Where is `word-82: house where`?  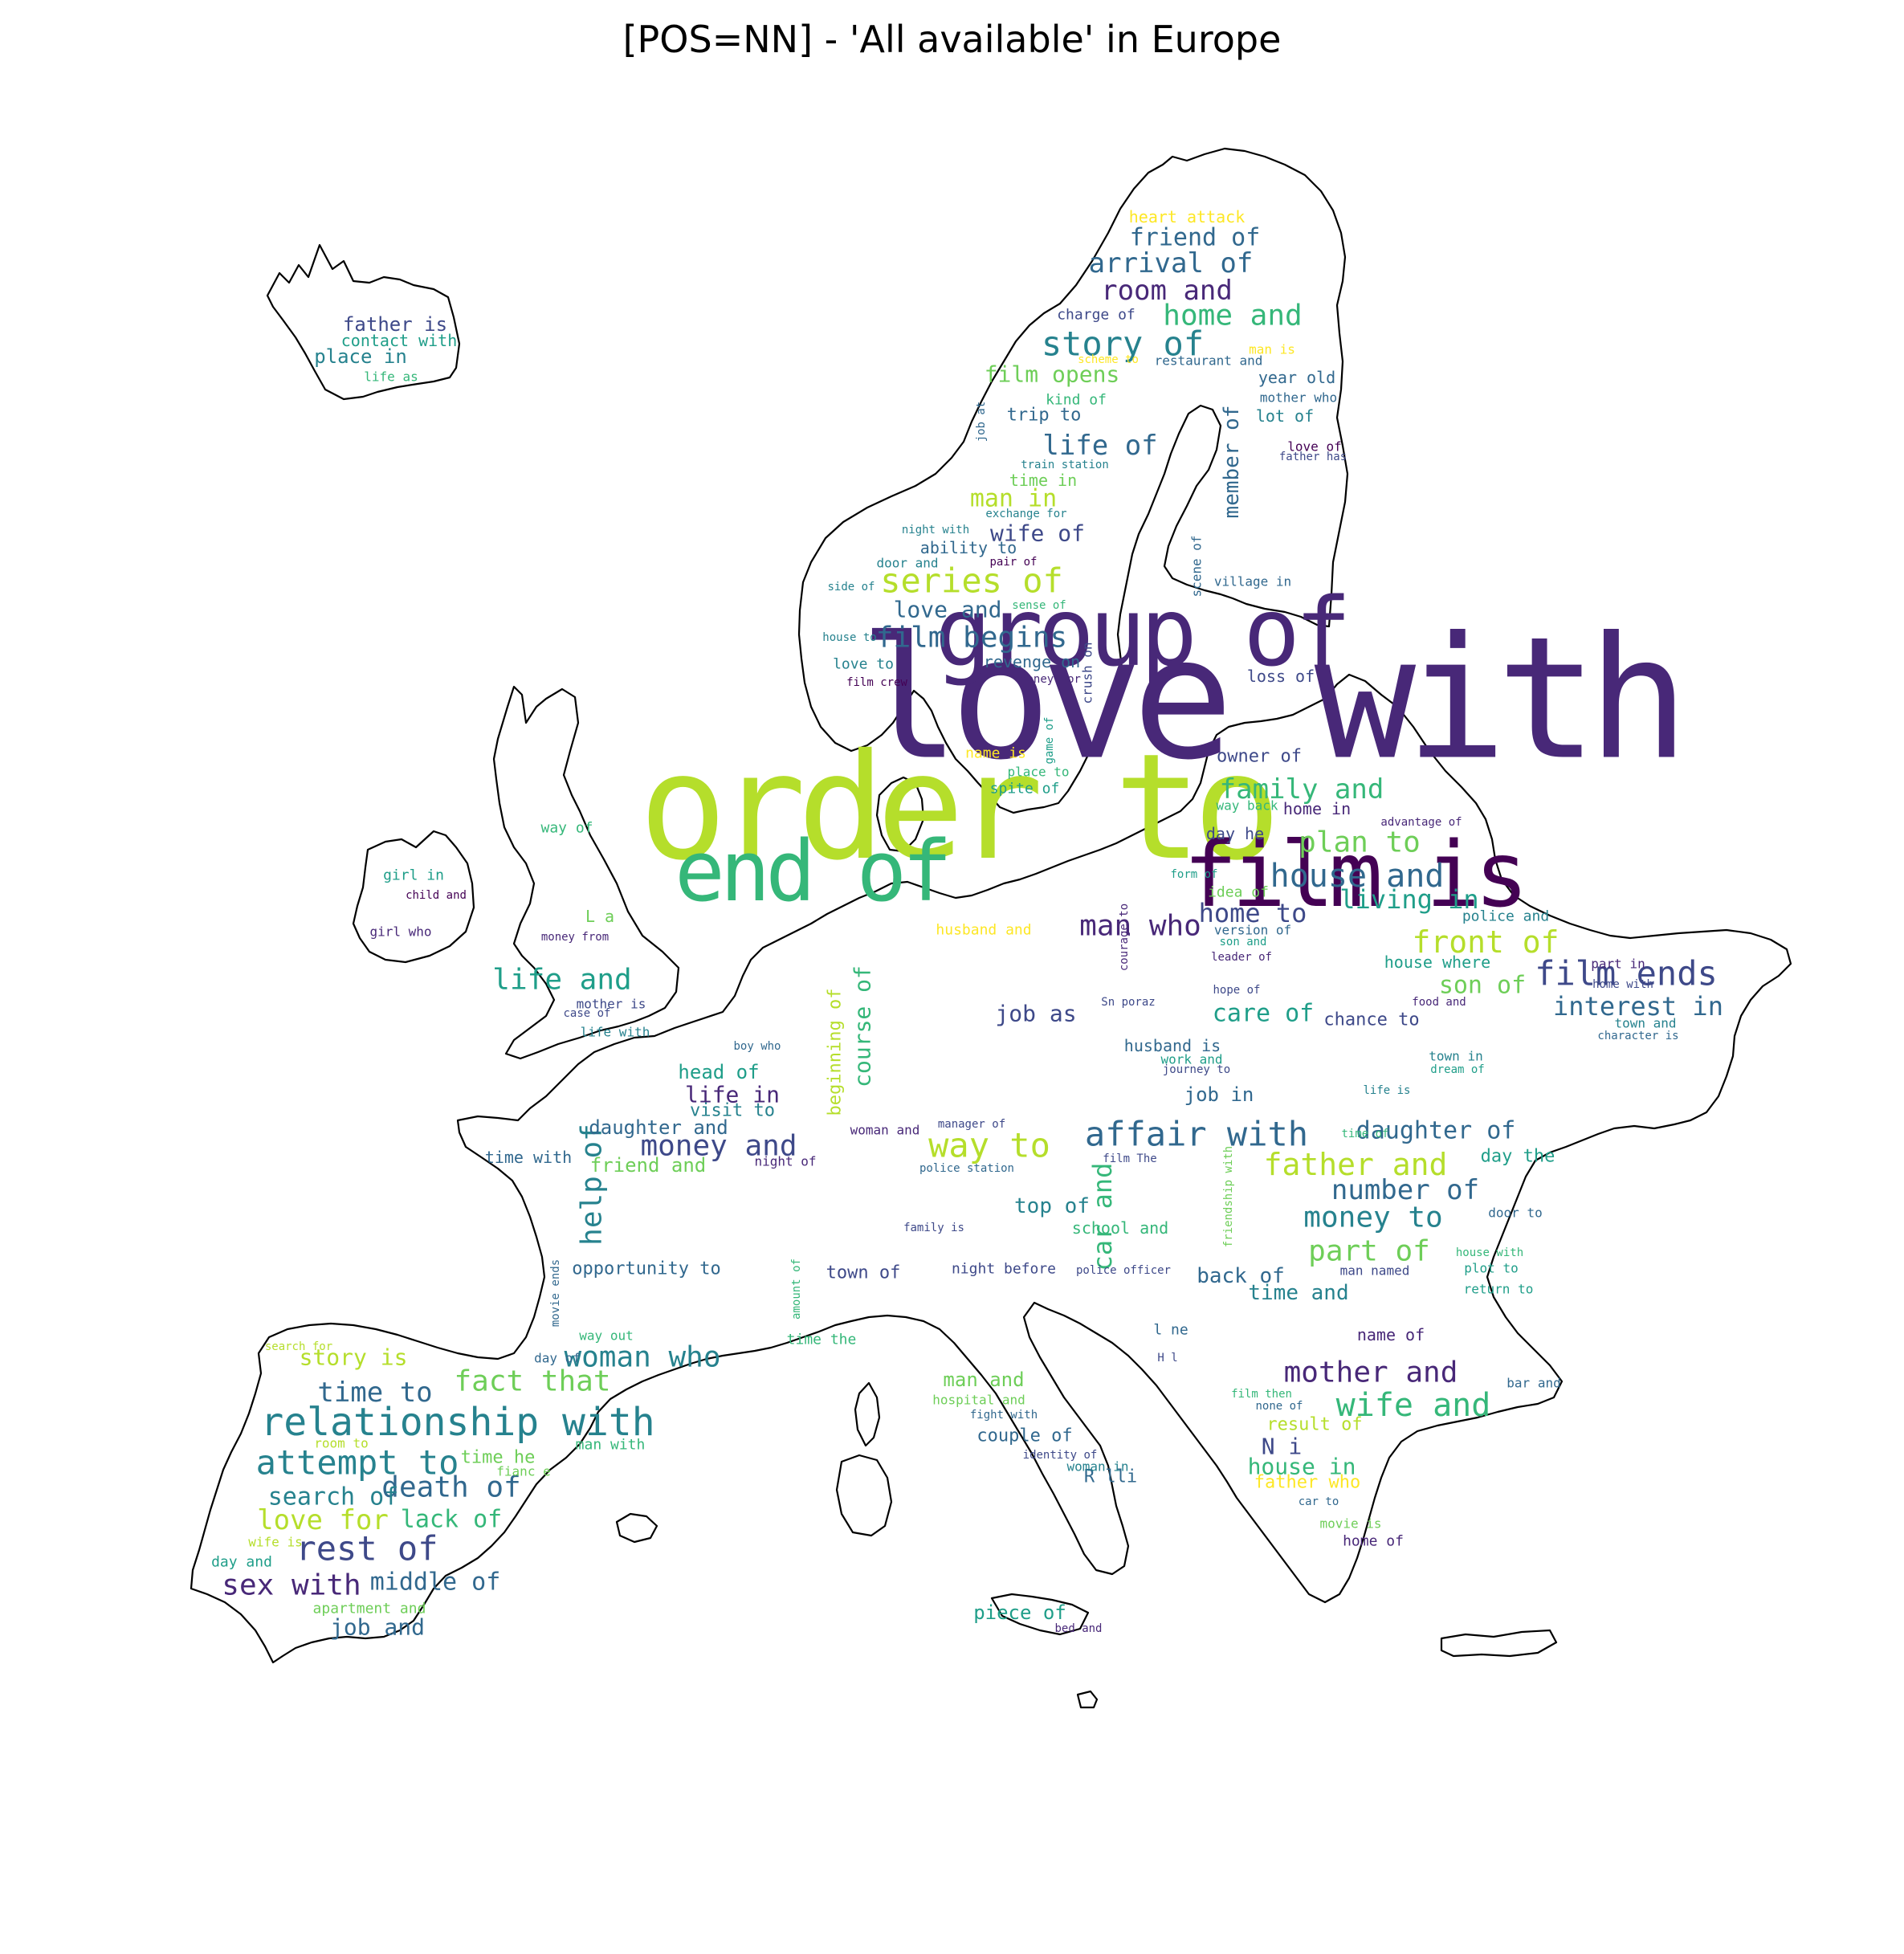 word-82: house where is located at coordinates (1437, 963).